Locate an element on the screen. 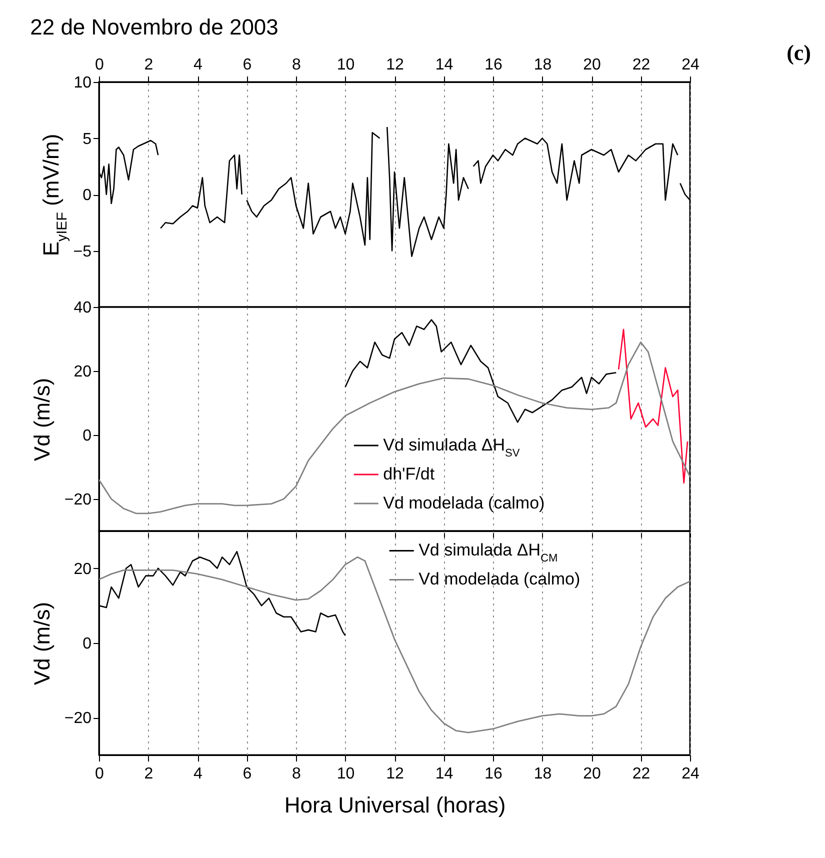 This screenshot has height=858, width=825. y-tick-label: −5 is located at coordinates (82, 251).